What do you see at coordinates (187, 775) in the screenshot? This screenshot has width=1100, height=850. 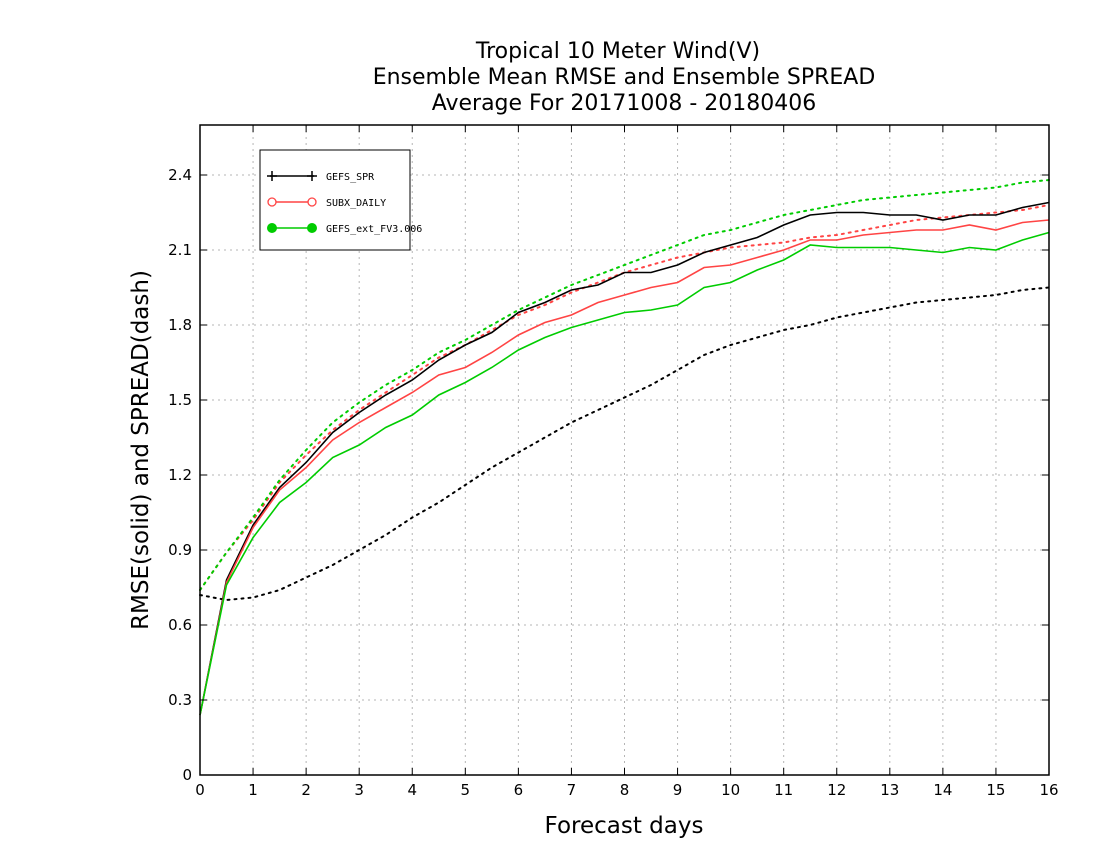 I see `y-tick-label: 0` at bounding box center [187, 775].